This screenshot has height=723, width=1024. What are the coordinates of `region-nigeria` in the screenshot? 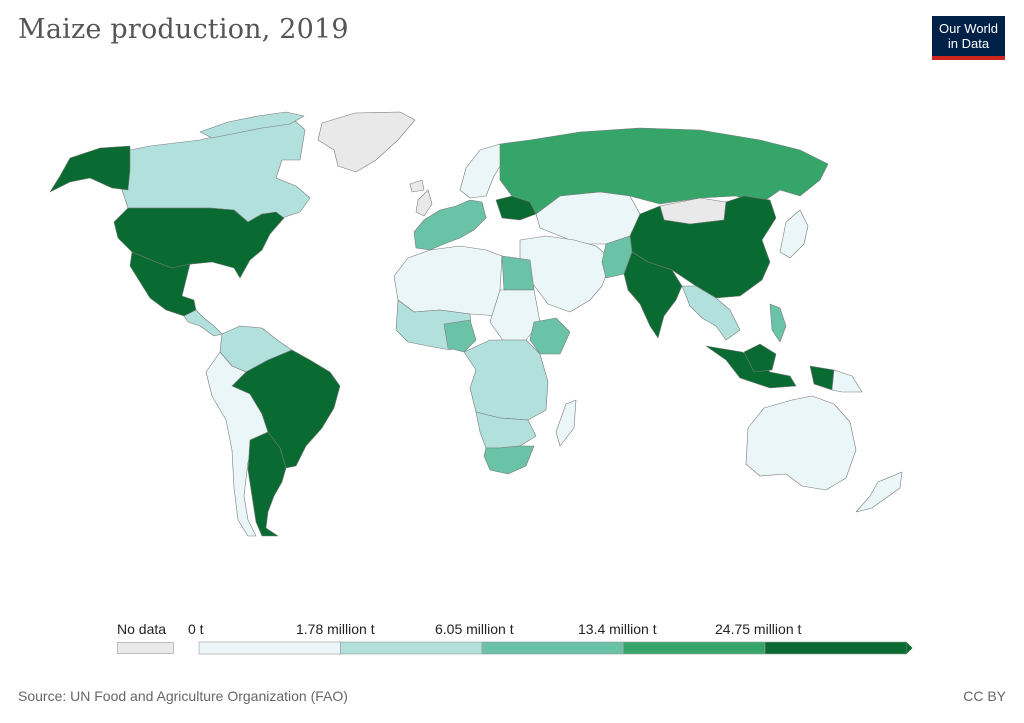 It's located at (460, 336).